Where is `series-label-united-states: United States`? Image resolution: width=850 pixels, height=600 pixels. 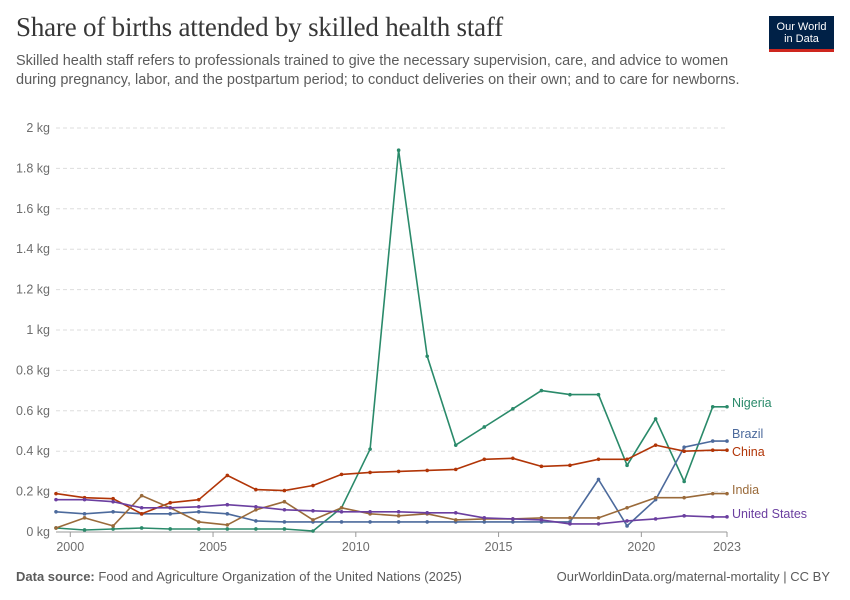 series-label-united-states: United States is located at coordinates (769, 514).